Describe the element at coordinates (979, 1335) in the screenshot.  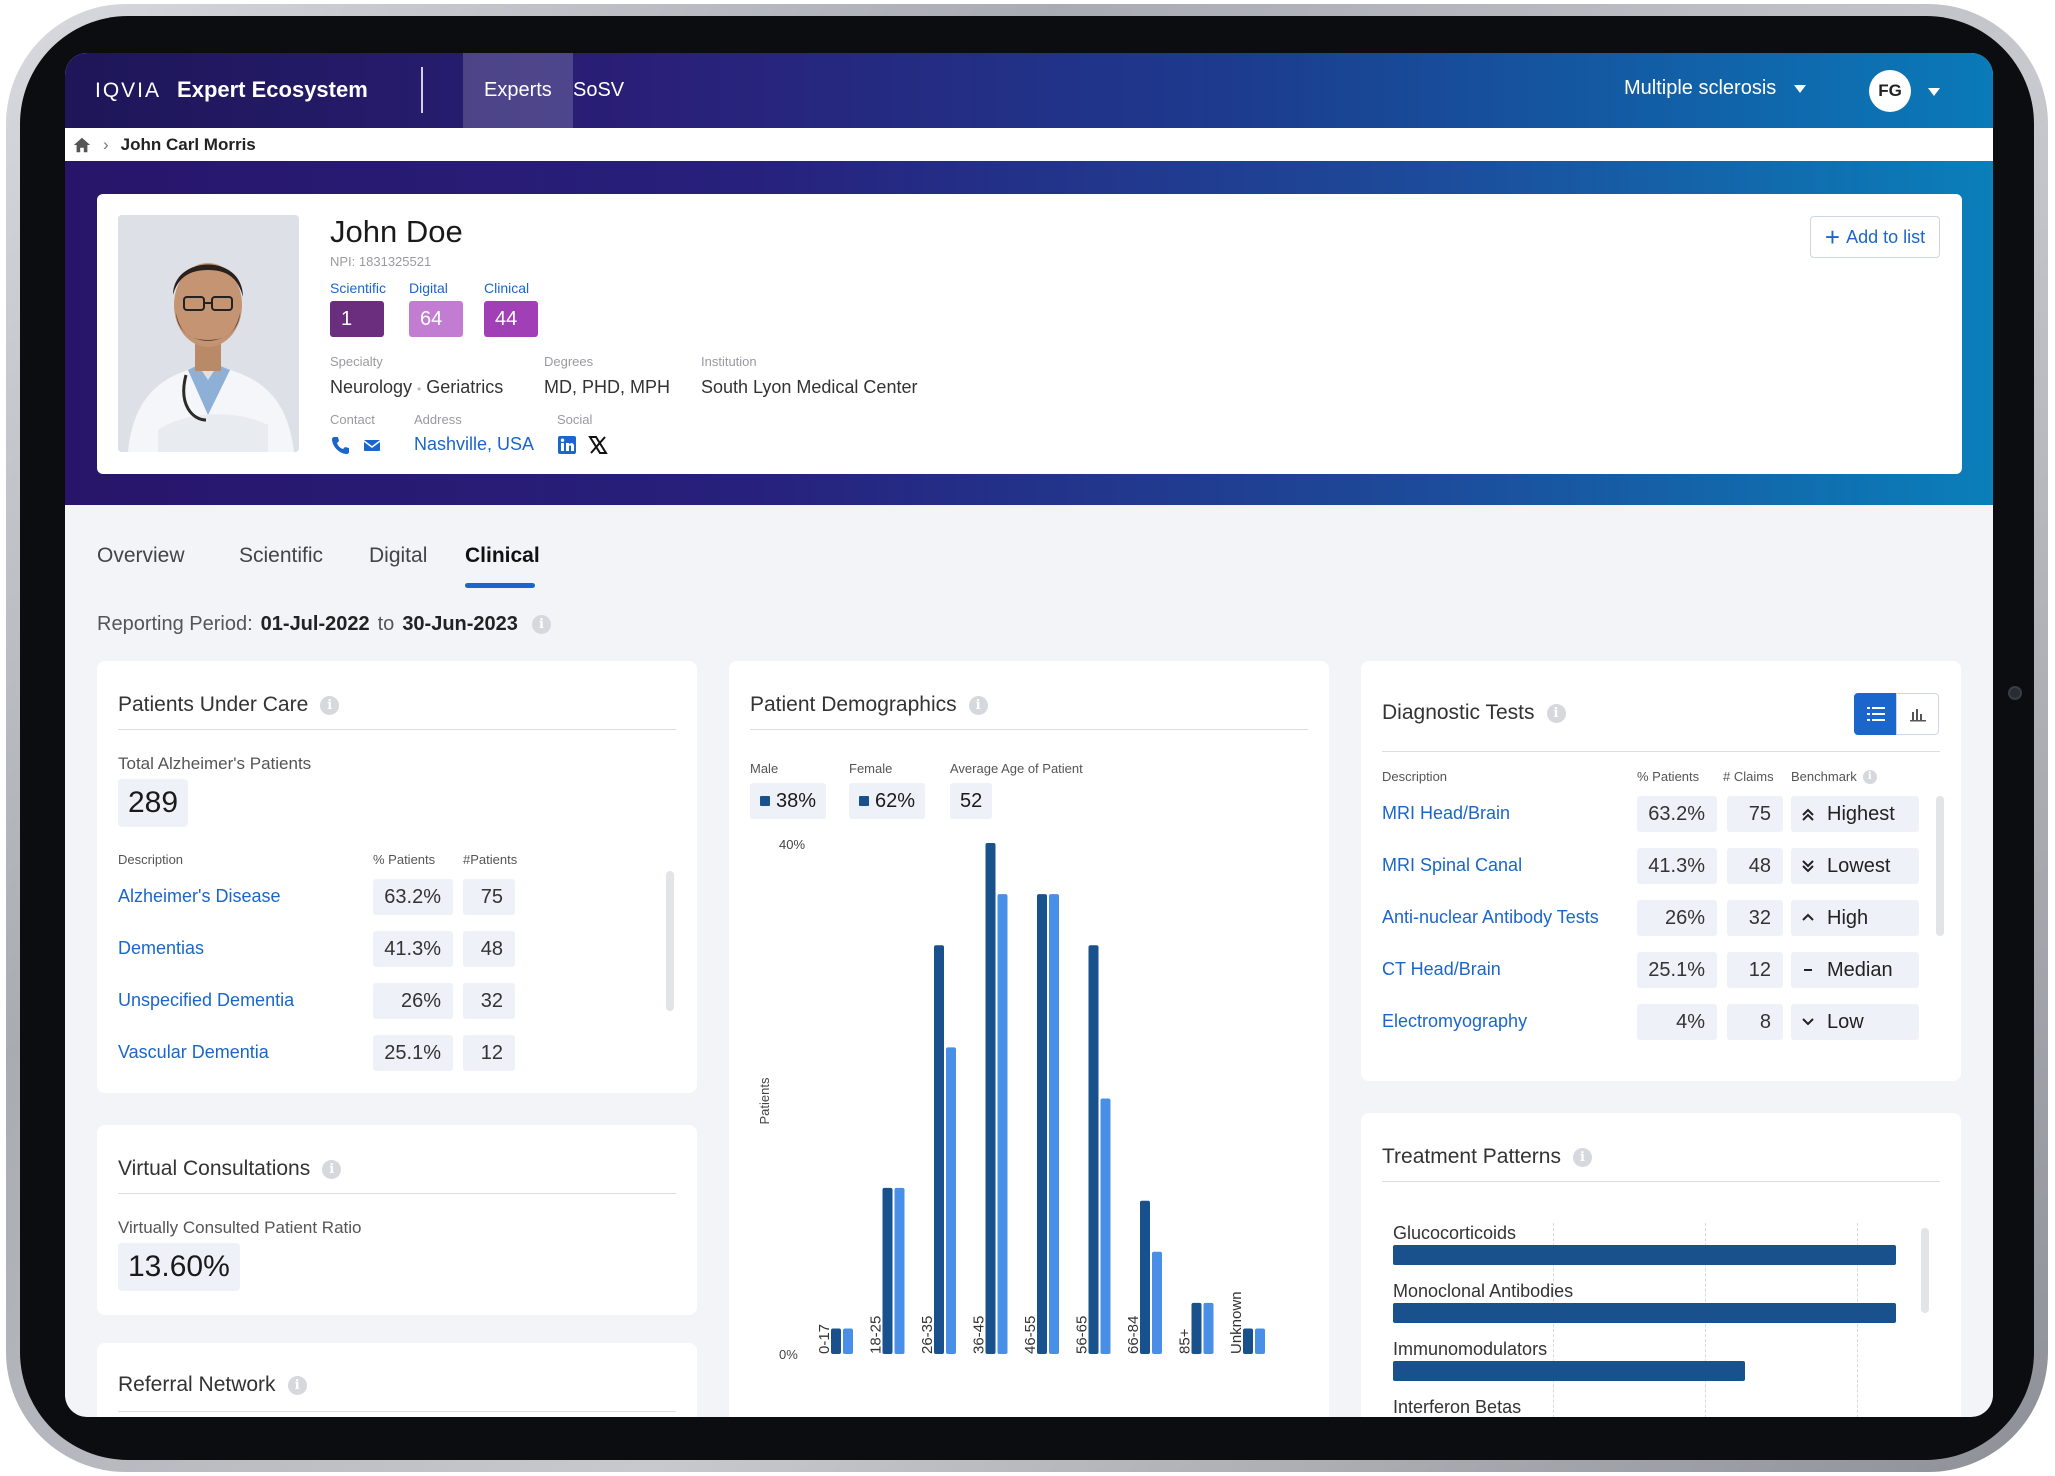
I see `x-tick-label: 36-45` at that location.